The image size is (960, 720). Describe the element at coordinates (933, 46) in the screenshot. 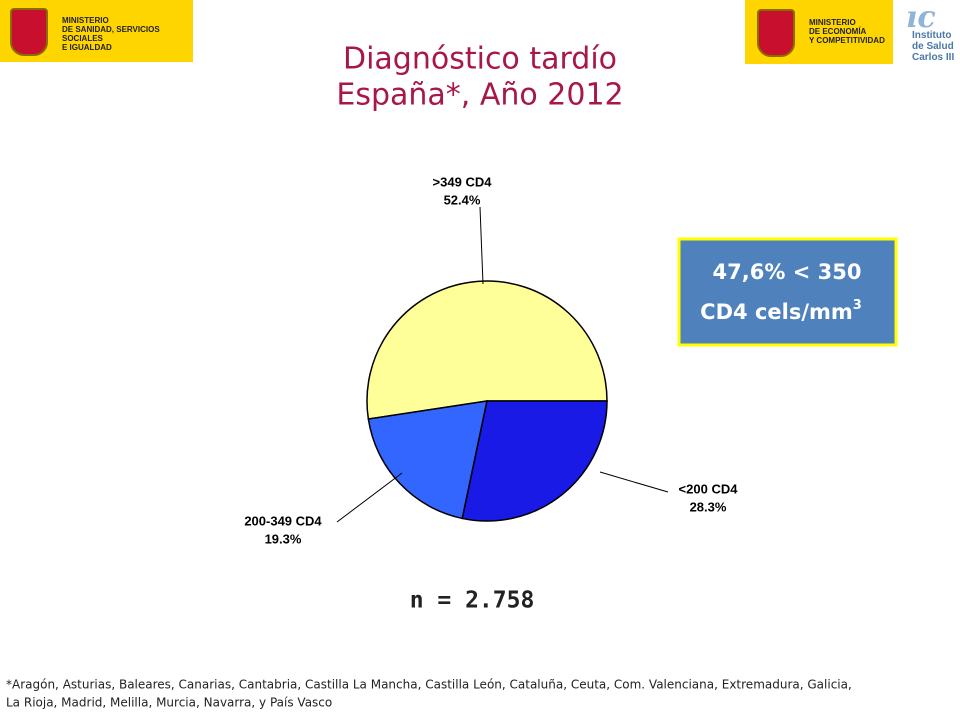

I see `logo-text: Instituto de Salud Carlos III` at that location.